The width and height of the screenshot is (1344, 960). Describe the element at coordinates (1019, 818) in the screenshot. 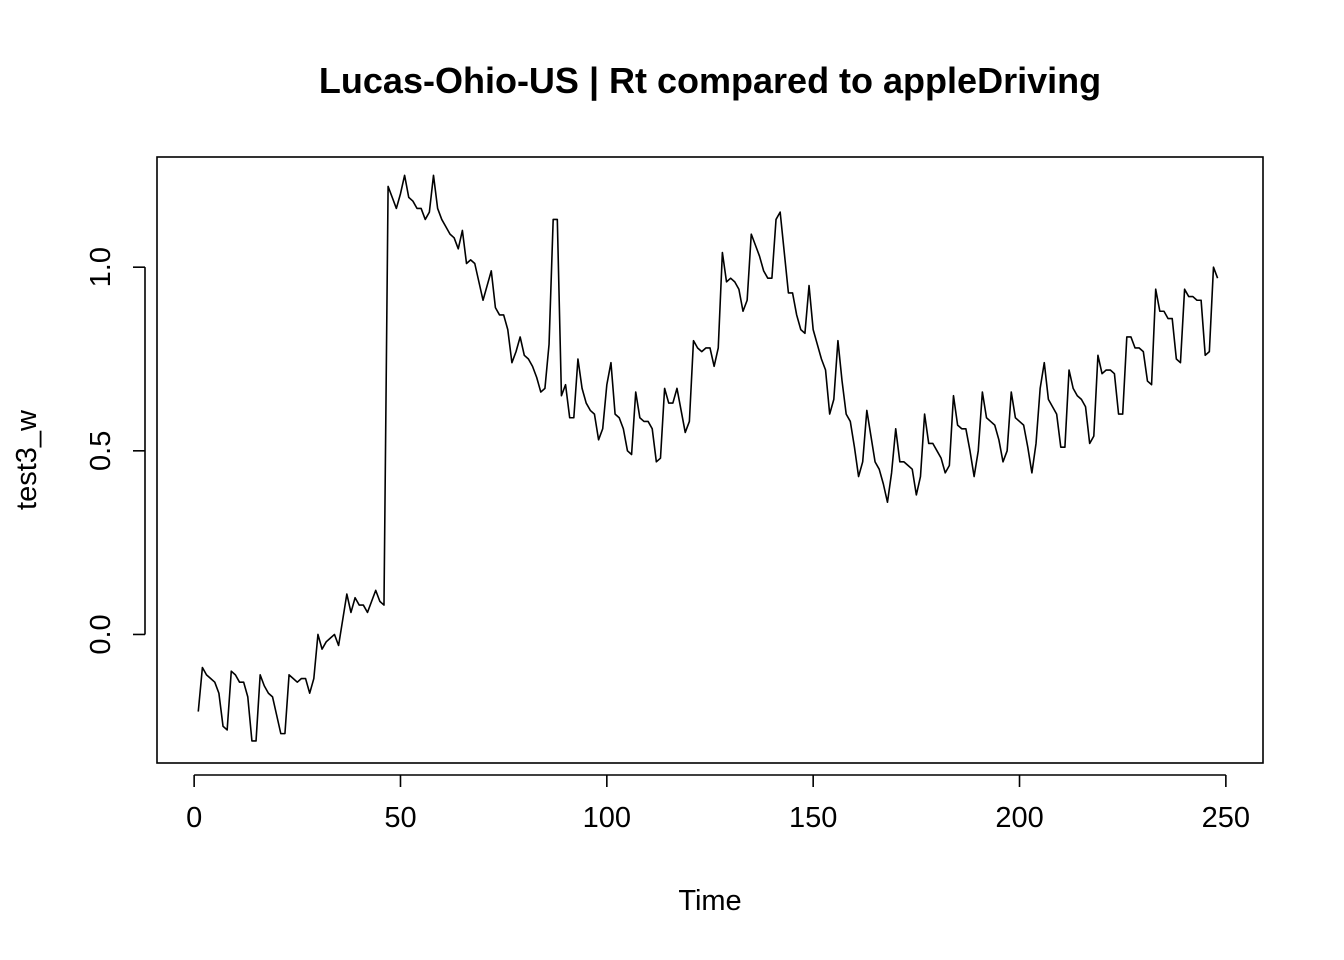

I see `x-tick-label: 200` at that location.